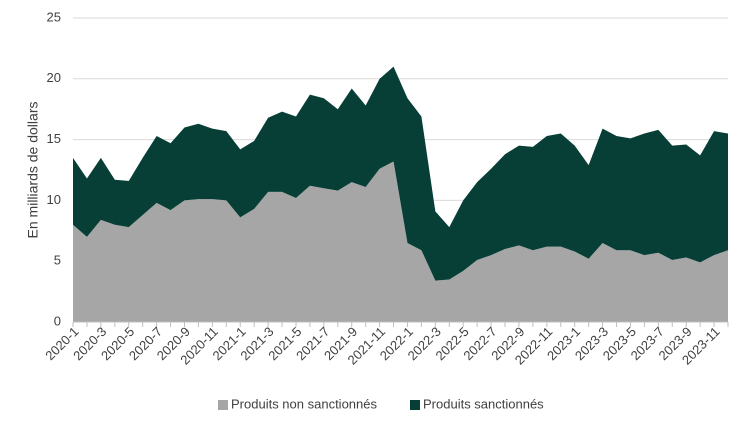 The image size is (754, 431). Describe the element at coordinates (54, 16) in the screenshot. I see `y-tick-label: 25` at that location.